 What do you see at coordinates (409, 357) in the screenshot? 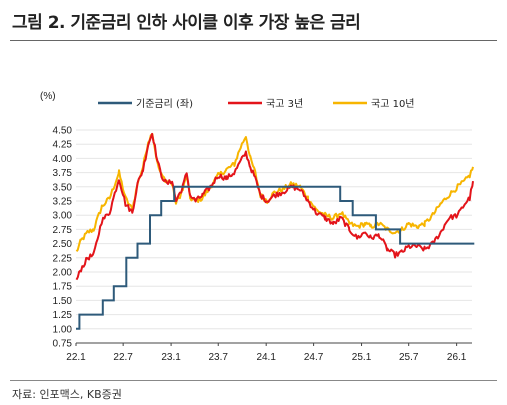
I see `x-tick-label: 25.7` at bounding box center [409, 357].